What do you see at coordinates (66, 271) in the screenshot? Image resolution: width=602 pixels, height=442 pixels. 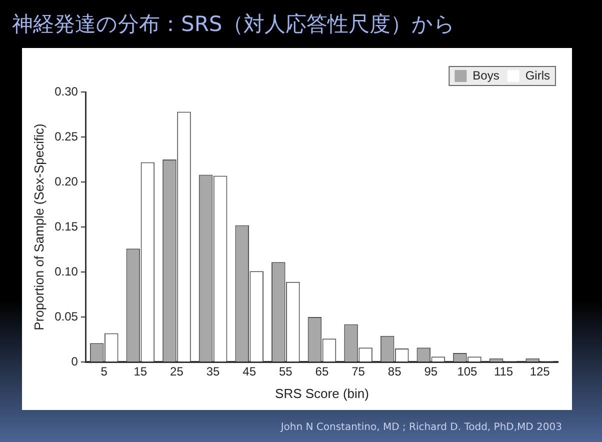 I see `y-tick-label: 0.10` at bounding box center [66, 271].